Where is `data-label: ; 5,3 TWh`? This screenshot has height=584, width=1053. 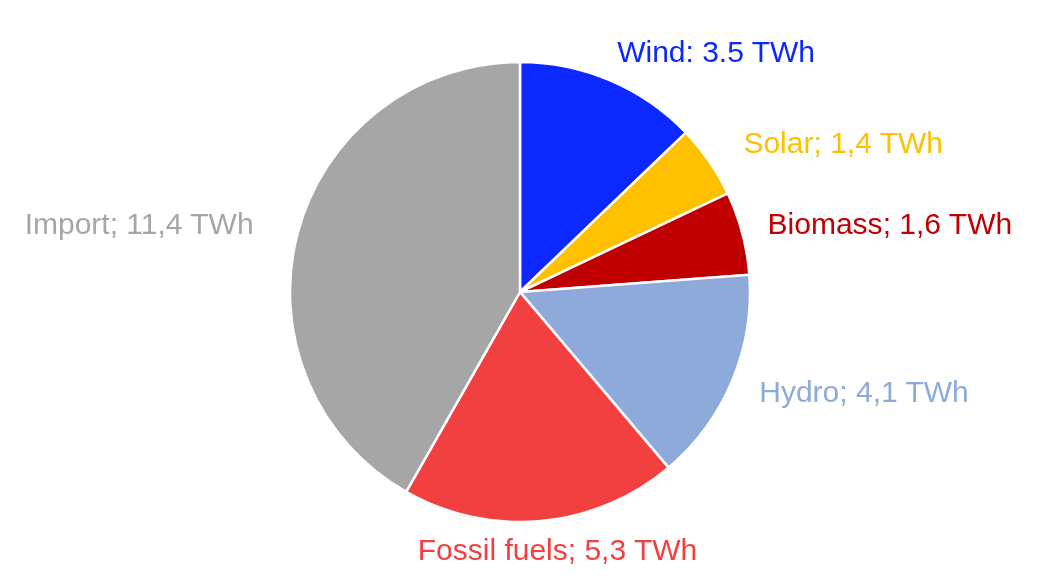 data-label: ; 5,3 TWh is located at coordinates (632, 549).